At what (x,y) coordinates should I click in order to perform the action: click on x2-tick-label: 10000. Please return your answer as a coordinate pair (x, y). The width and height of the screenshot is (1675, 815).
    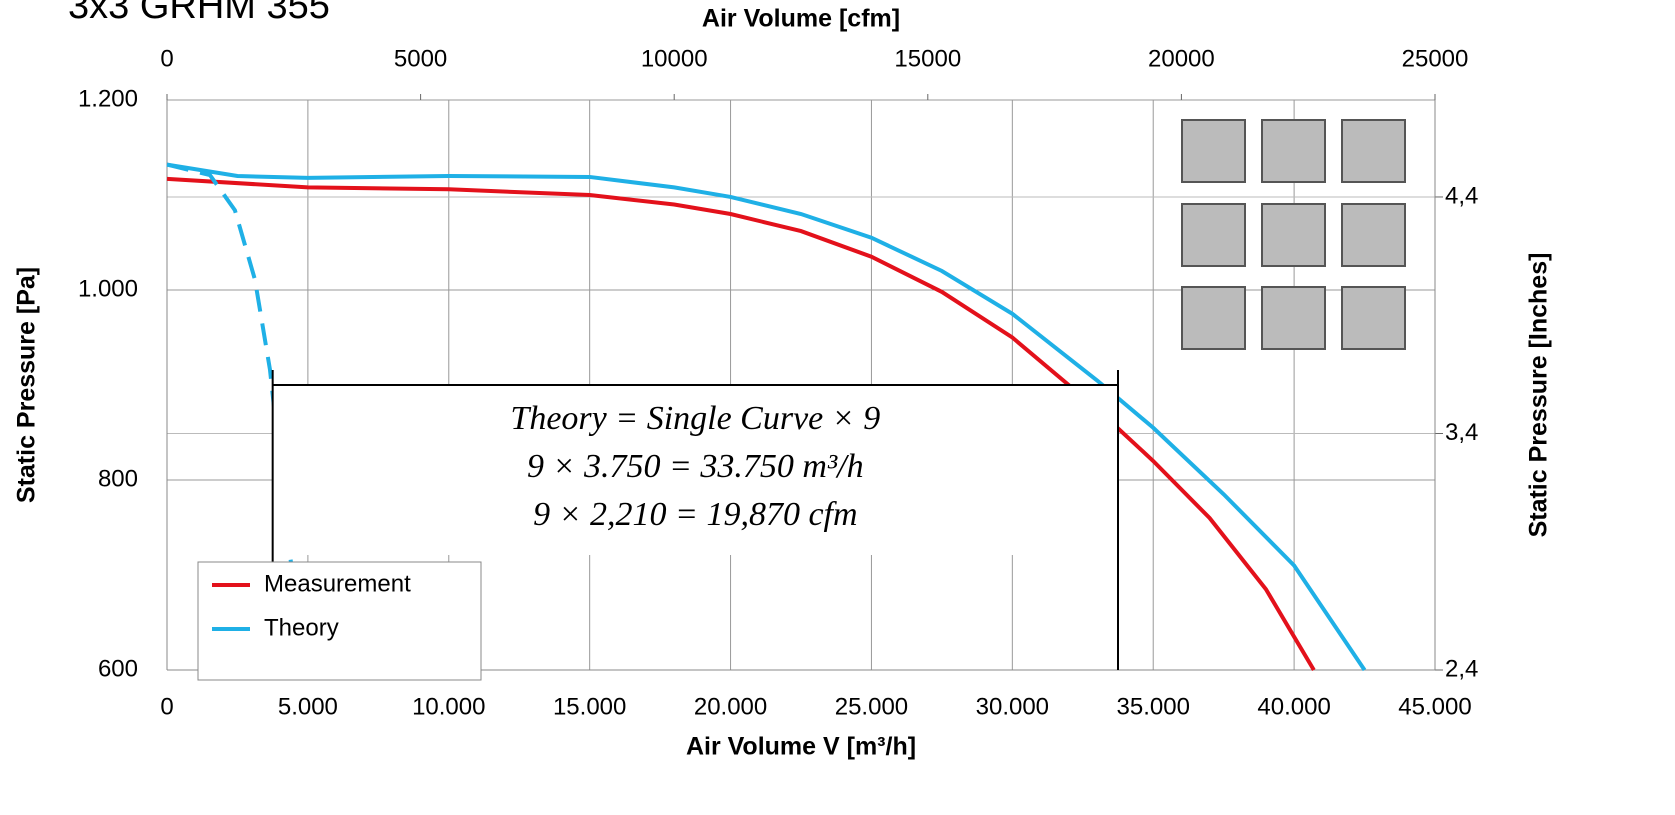
    Looking at the image, I should click on (674, 58).